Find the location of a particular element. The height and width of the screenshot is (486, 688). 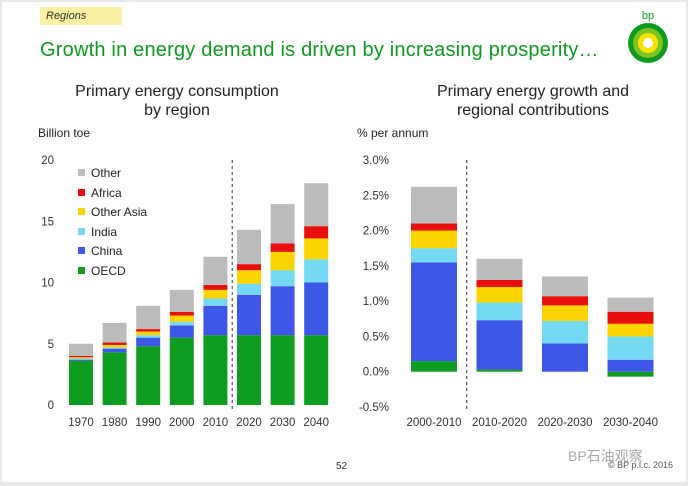

consumption-bar-other-asia-2020 is located at coordinates (249, 277).